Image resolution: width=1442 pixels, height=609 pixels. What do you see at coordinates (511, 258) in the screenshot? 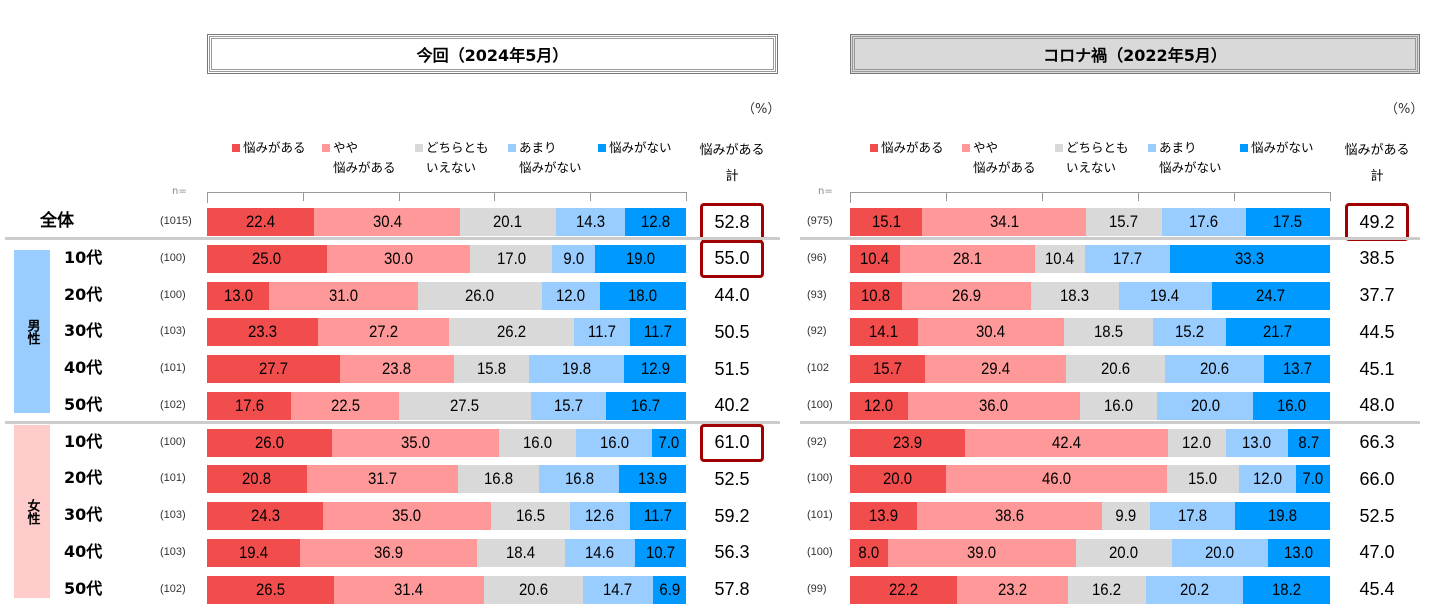
I see `bar-segment: 17.0` at bounding box center [511, 258].